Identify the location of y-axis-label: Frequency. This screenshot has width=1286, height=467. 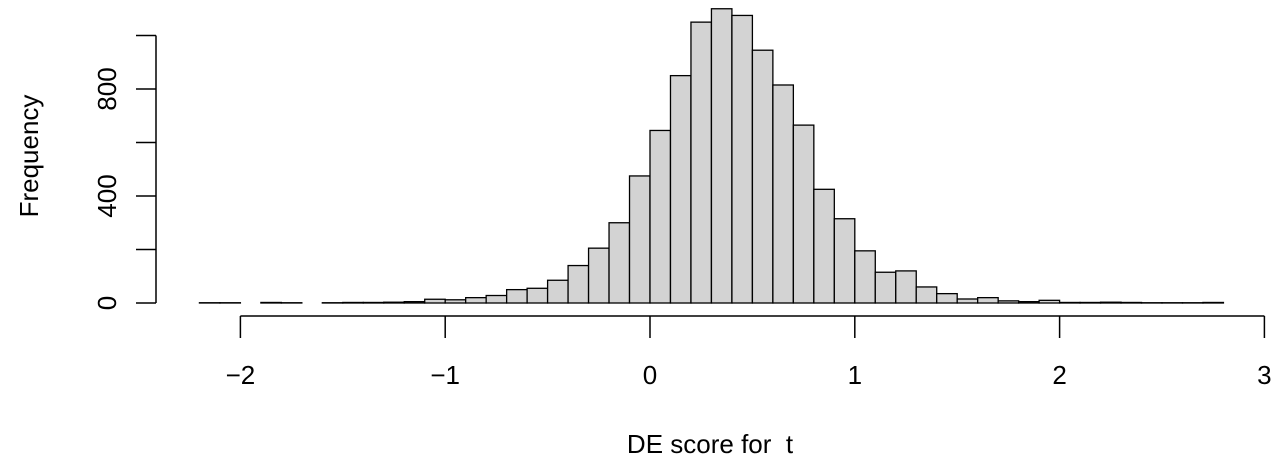
(29, 156).